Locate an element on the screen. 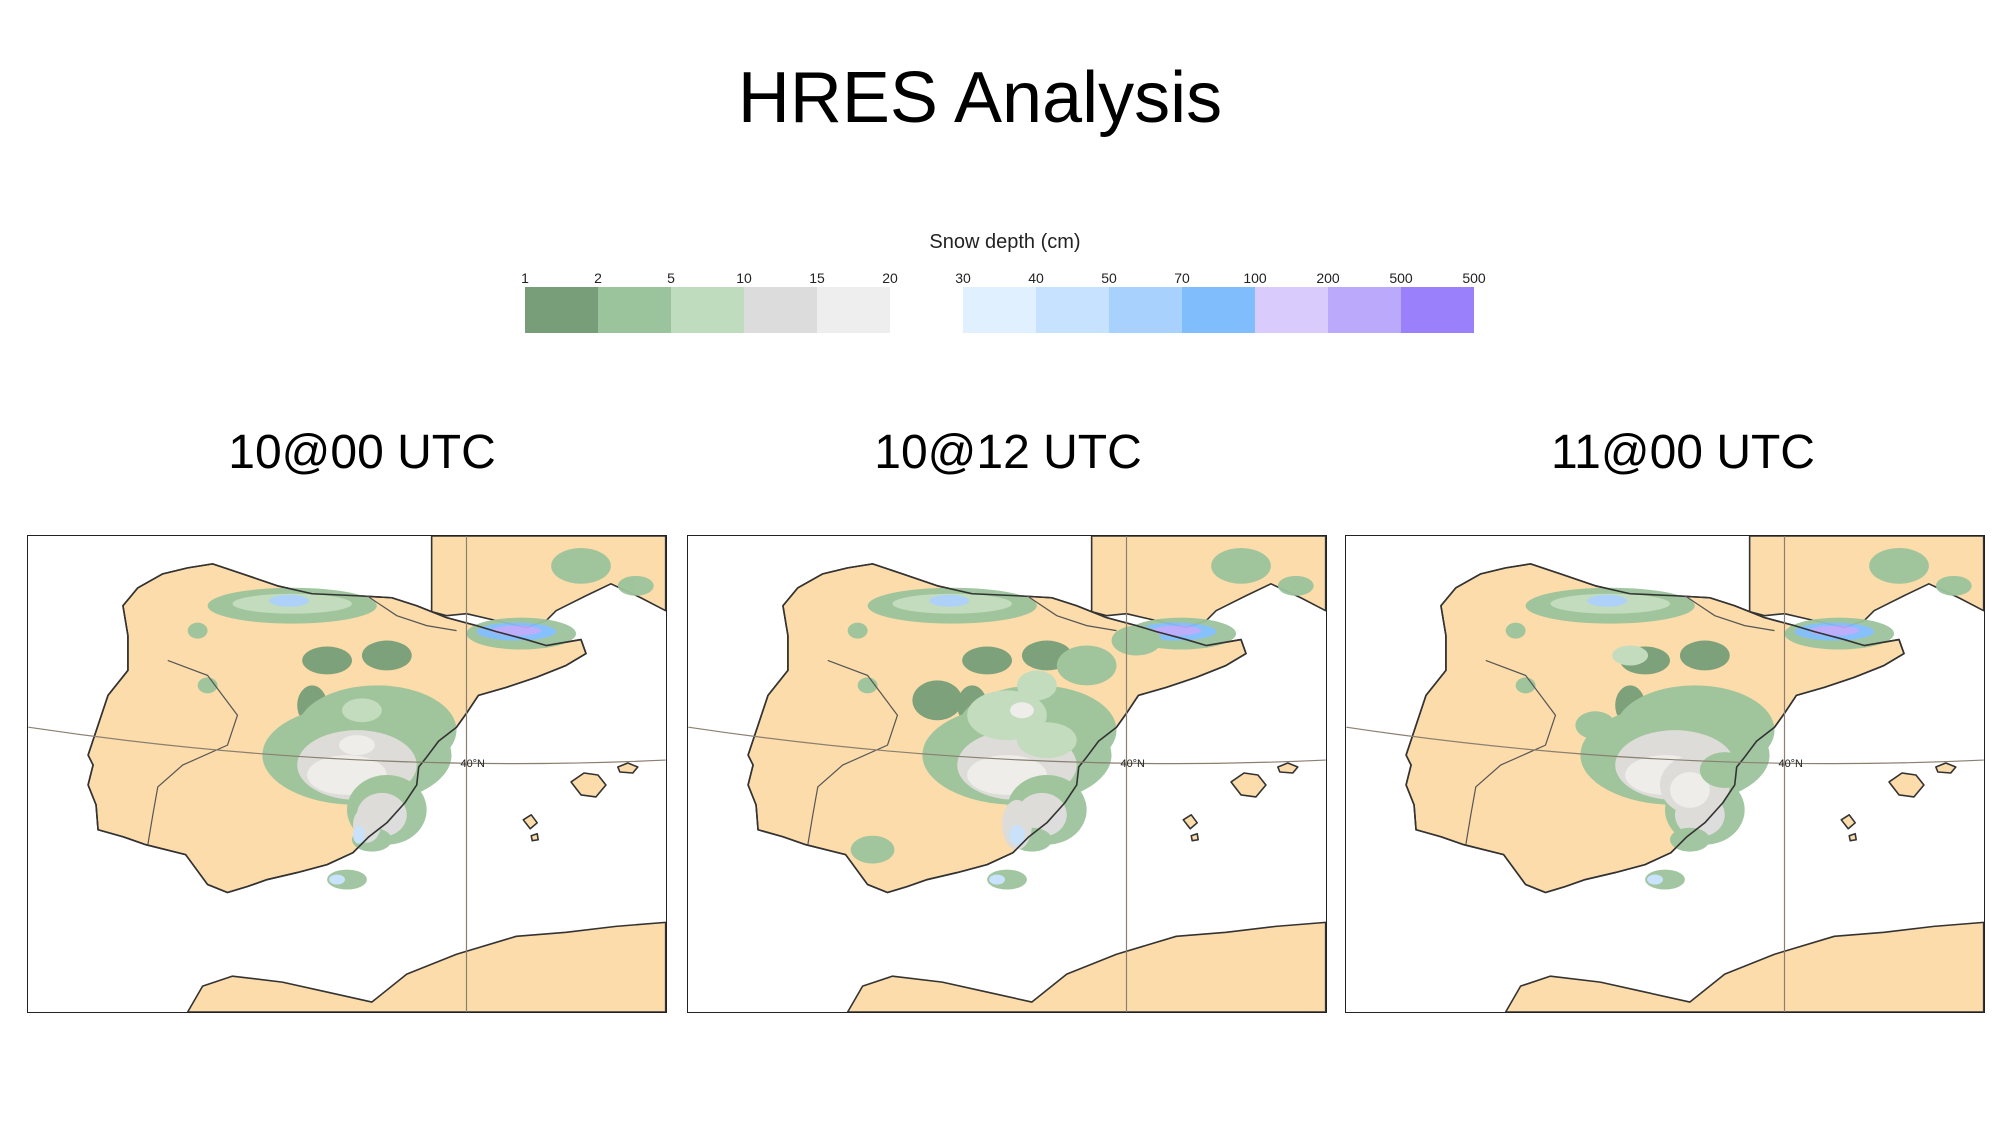 This screenshot has width=2000, height=1125. map-panel-3: 40°N is located at coordinates (1665, 774).